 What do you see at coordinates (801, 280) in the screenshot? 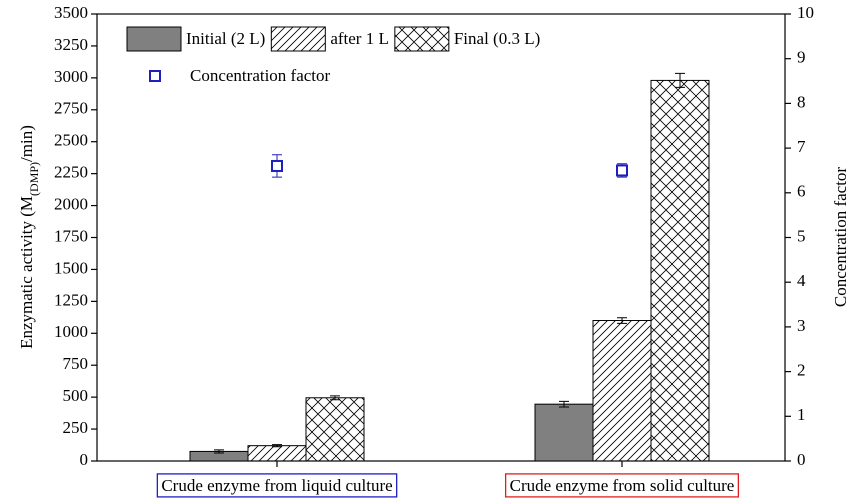
I see `y2-tick-label: 4` at bounding box center [801, 280].